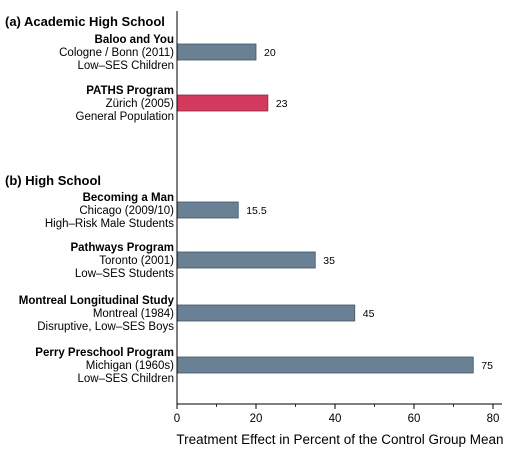 The height and width of the screenshot is (471, 520). Describe the element at coordinates (256, 419) in the screenshot. I see `x-tick-label: 20` at that location.